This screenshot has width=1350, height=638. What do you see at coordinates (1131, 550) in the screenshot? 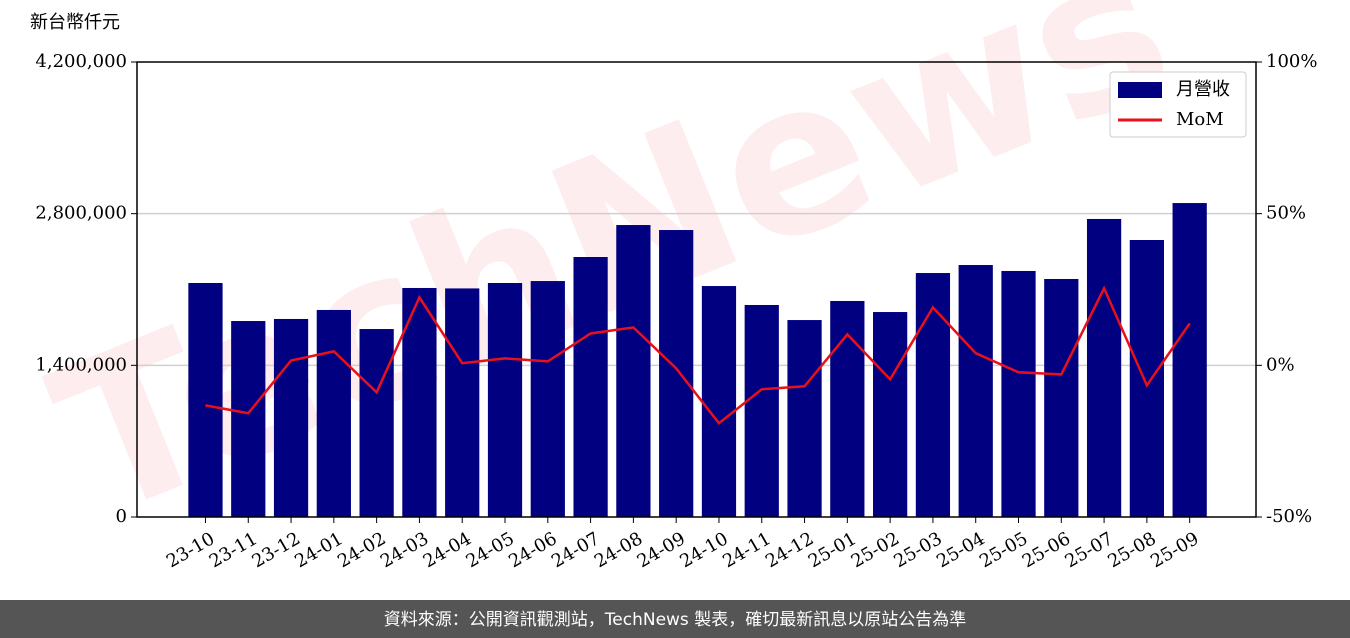
I see `x-tick-label: 25-08` at bounding box center [1131, 550].